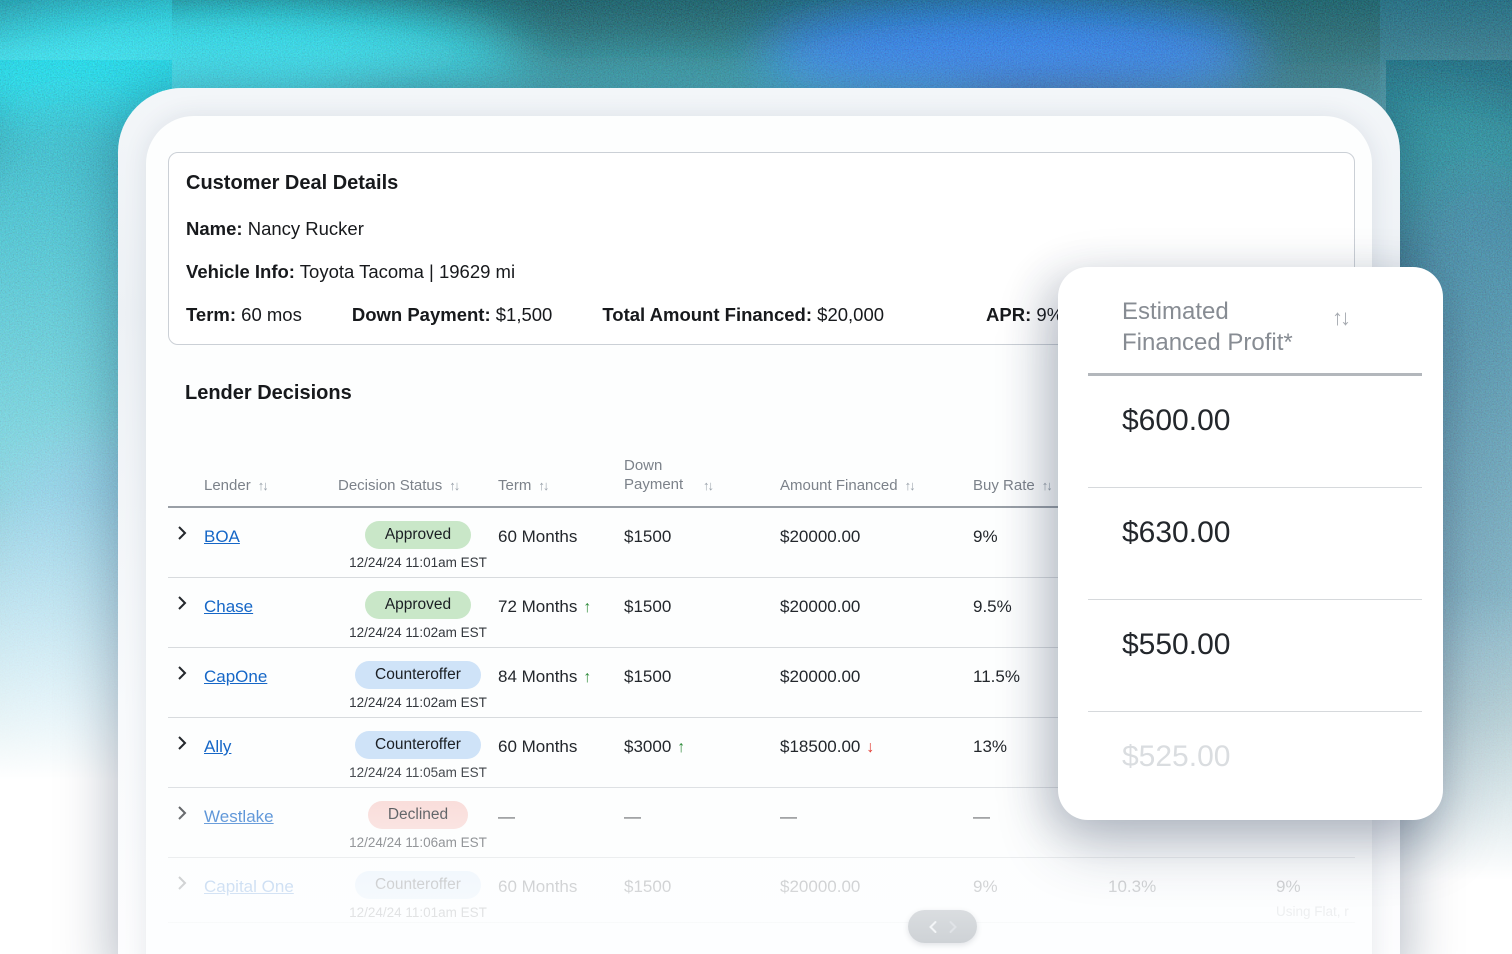 Image resolution: width=1512 pixels, height=954 pixels. I want to click on col-header-lender: Lender ↑↓, so click(236, 485).